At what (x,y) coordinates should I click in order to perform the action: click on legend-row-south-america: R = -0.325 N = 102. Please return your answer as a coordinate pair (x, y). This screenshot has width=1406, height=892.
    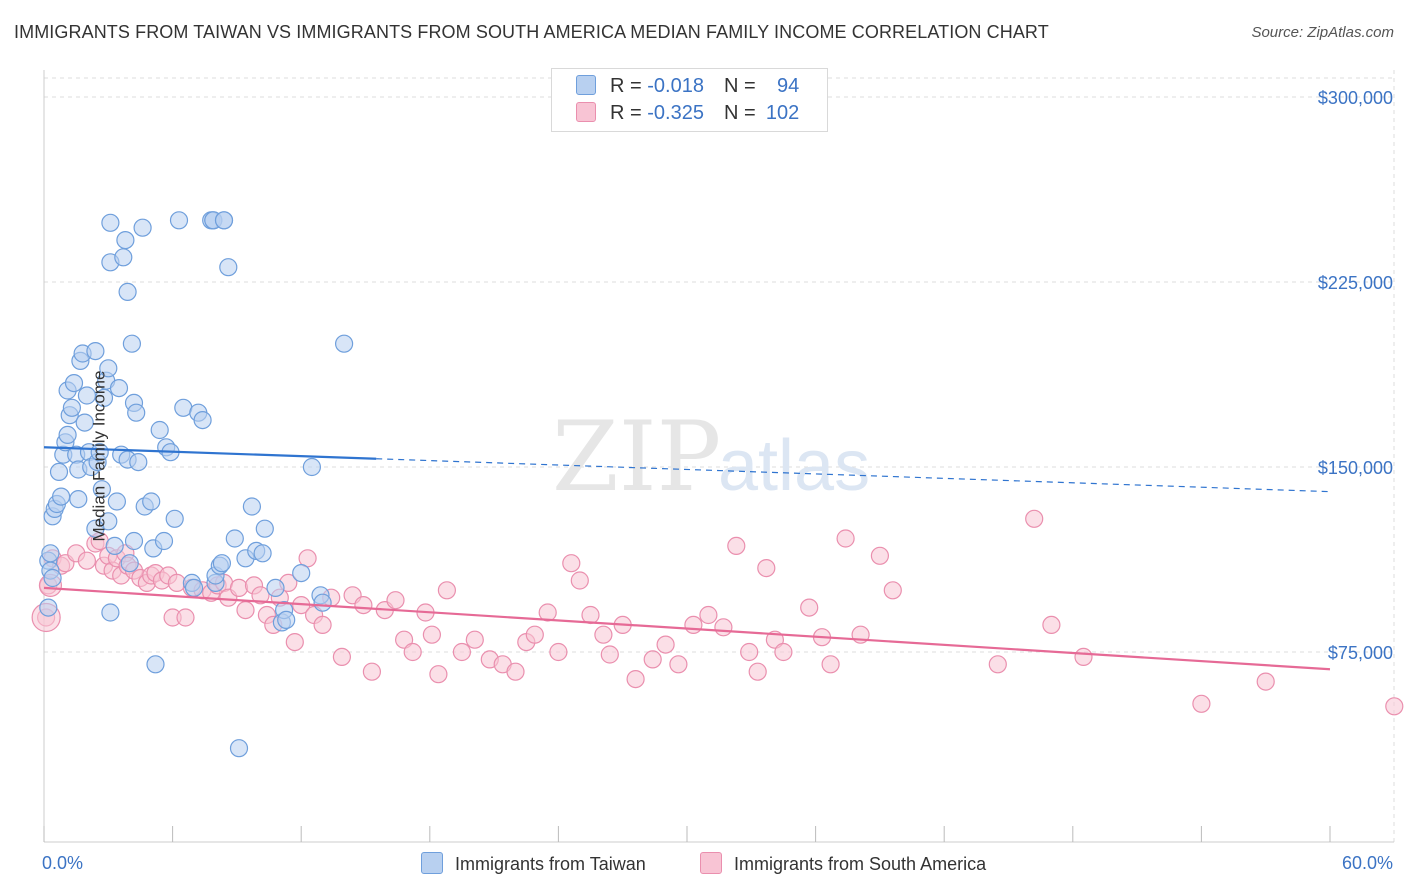
    Looking at the image, I should click on (687, 114).